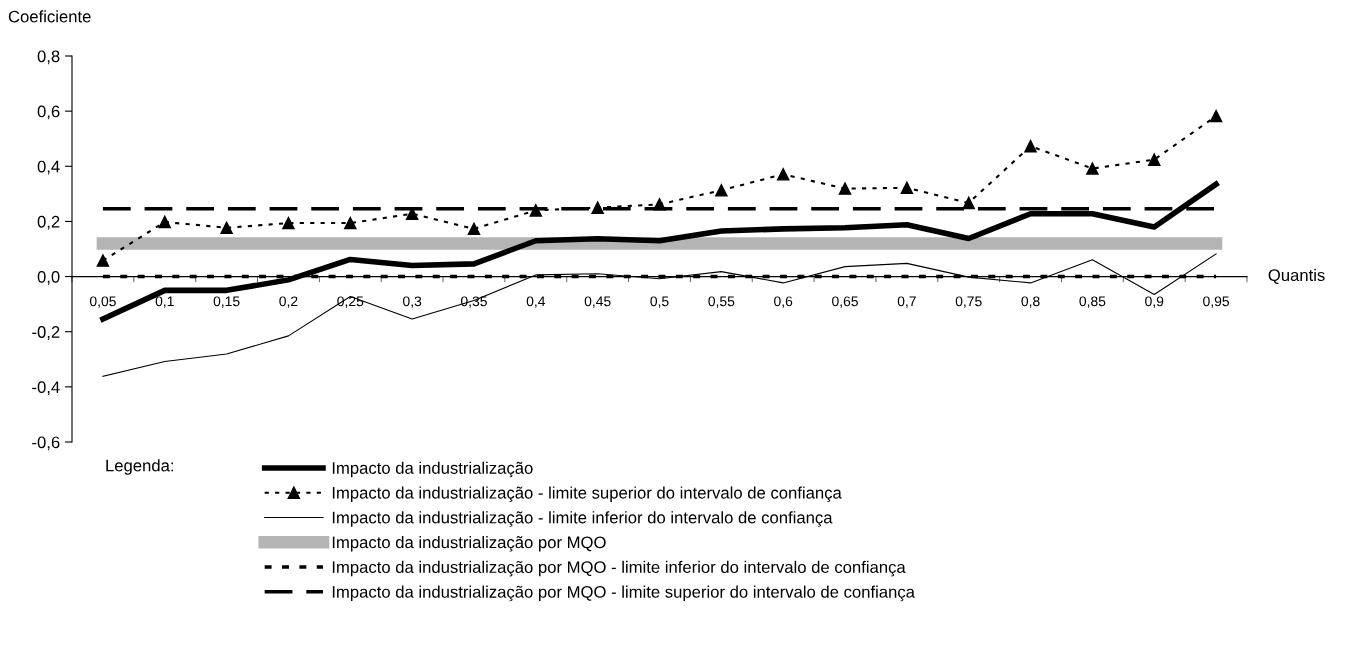 The image size is (1354, 663). What do you see at coordinates (968, 302) in the screenshot?
I see `x-tick-label: 0,75` at bounding box center [968, 302].